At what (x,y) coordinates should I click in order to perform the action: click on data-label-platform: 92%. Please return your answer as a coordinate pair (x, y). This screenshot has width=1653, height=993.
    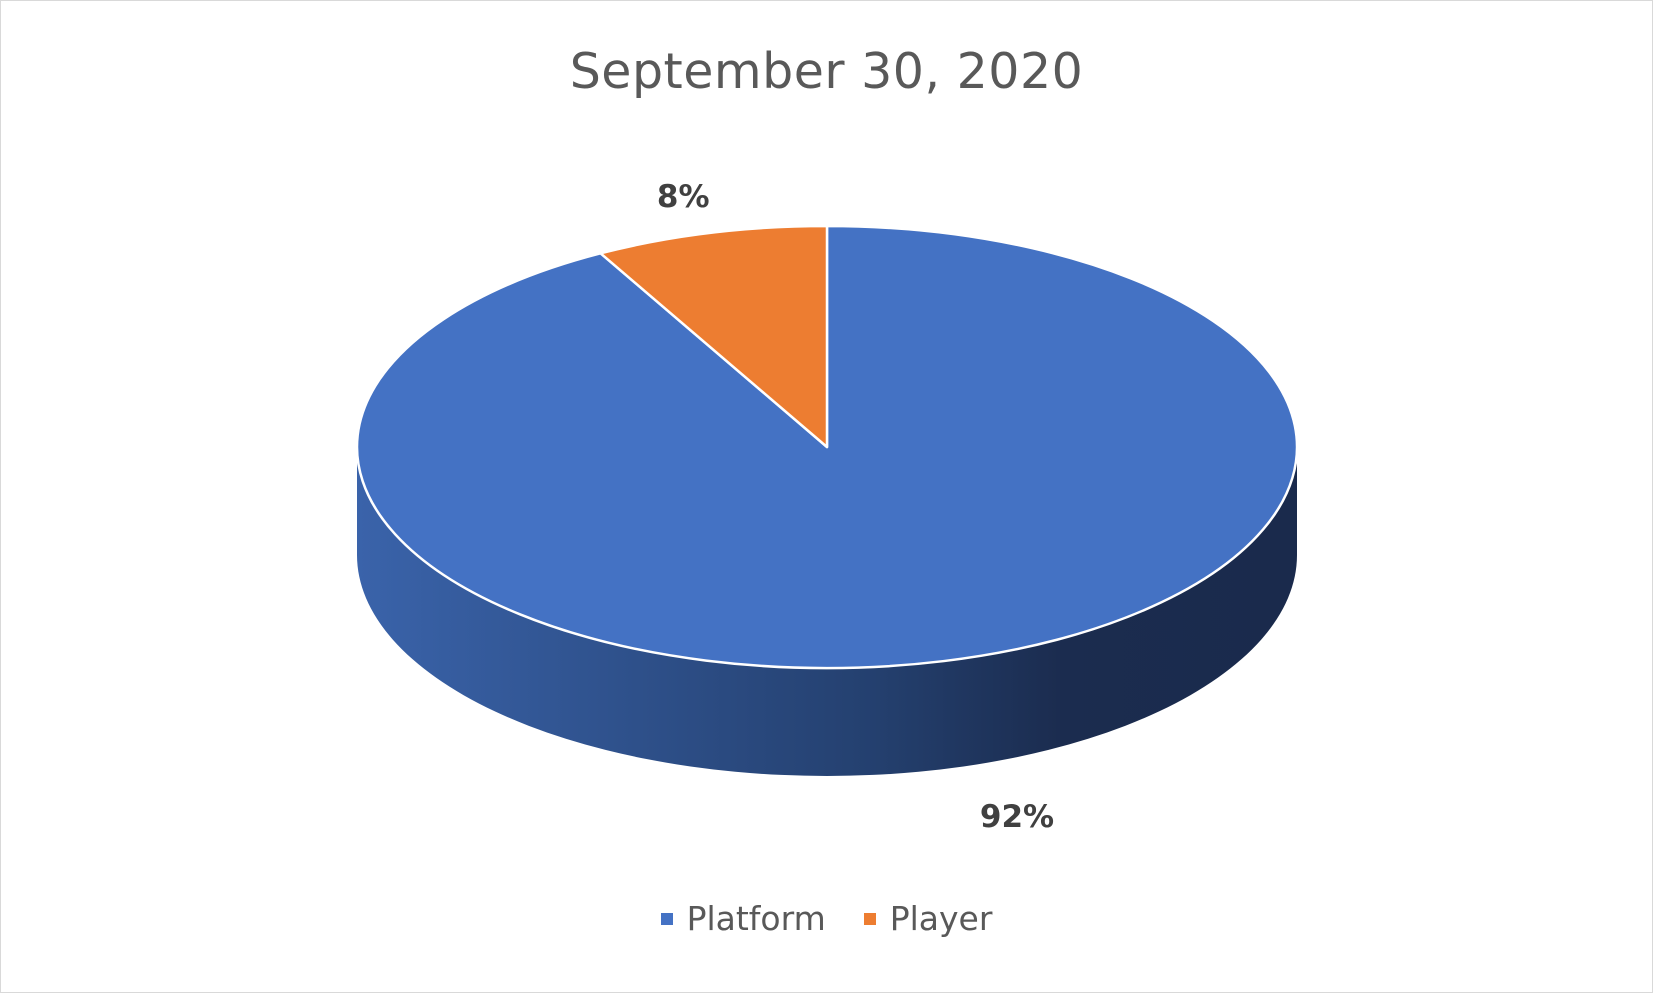
    Looking at the image, I should click on (1017, 817).